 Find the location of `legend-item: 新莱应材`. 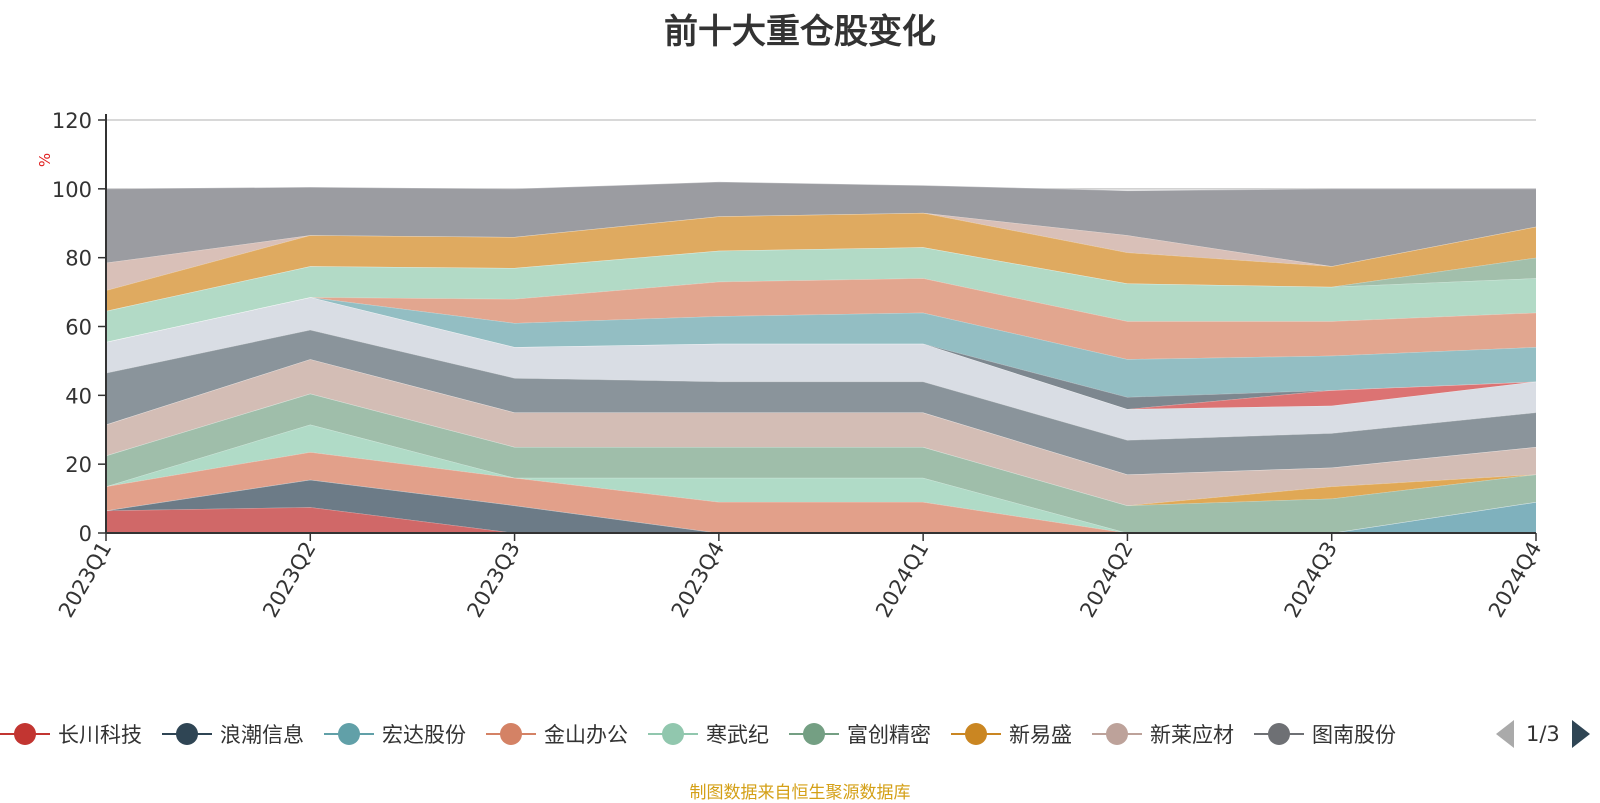

legend-item: 新莱应材 is located at coordinates (1163, 734).